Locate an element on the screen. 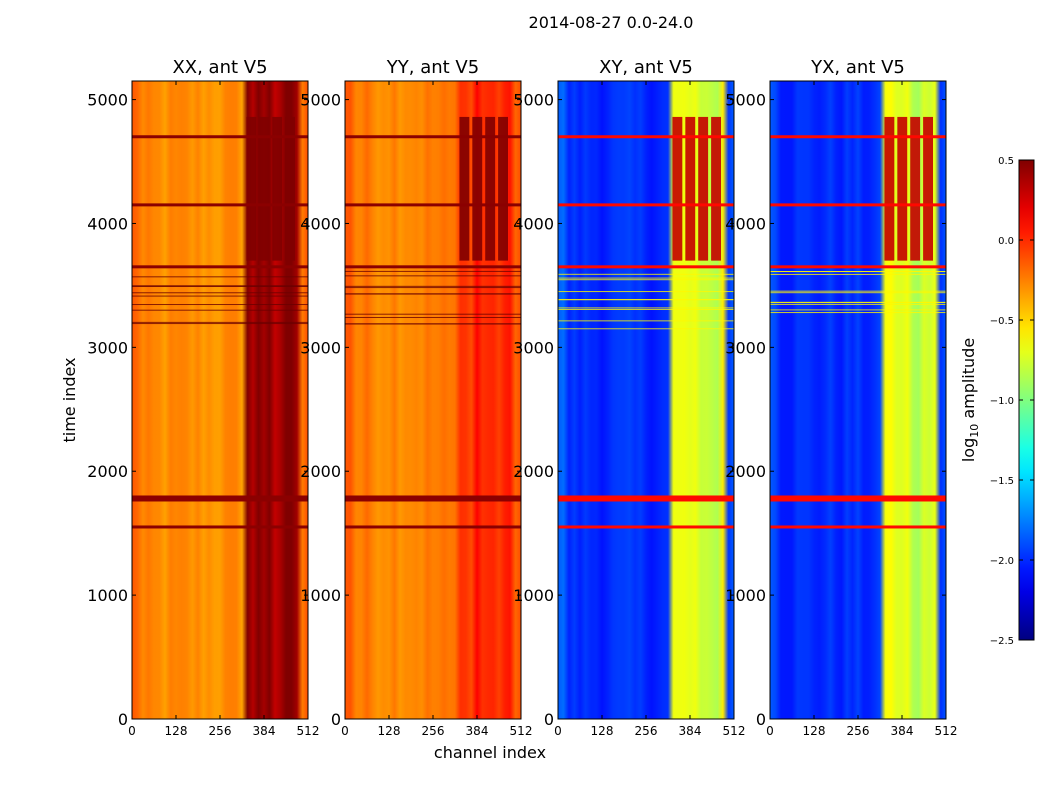 This screenshot has height=800, width=1050. figure-title: 2014-08-27 0.0-24.0 is located at coordinates (611, 22).